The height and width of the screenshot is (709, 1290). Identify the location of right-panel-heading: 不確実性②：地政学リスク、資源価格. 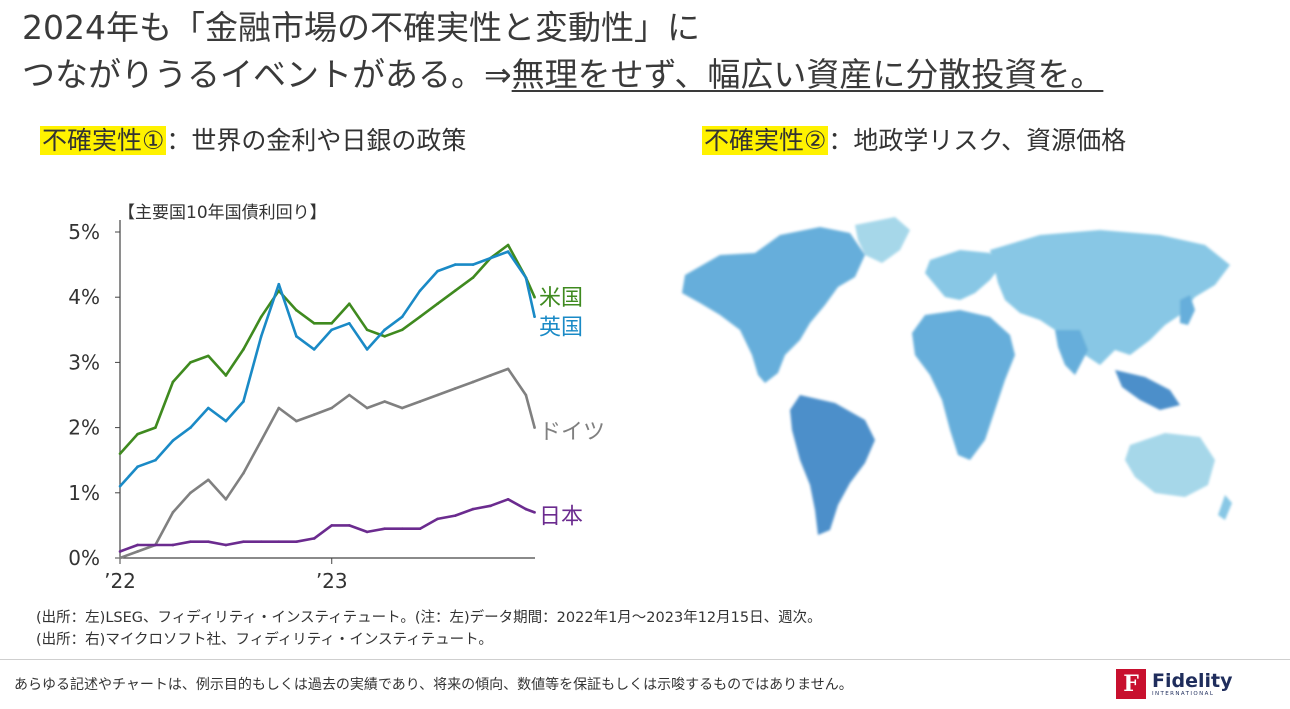
(914, 141).